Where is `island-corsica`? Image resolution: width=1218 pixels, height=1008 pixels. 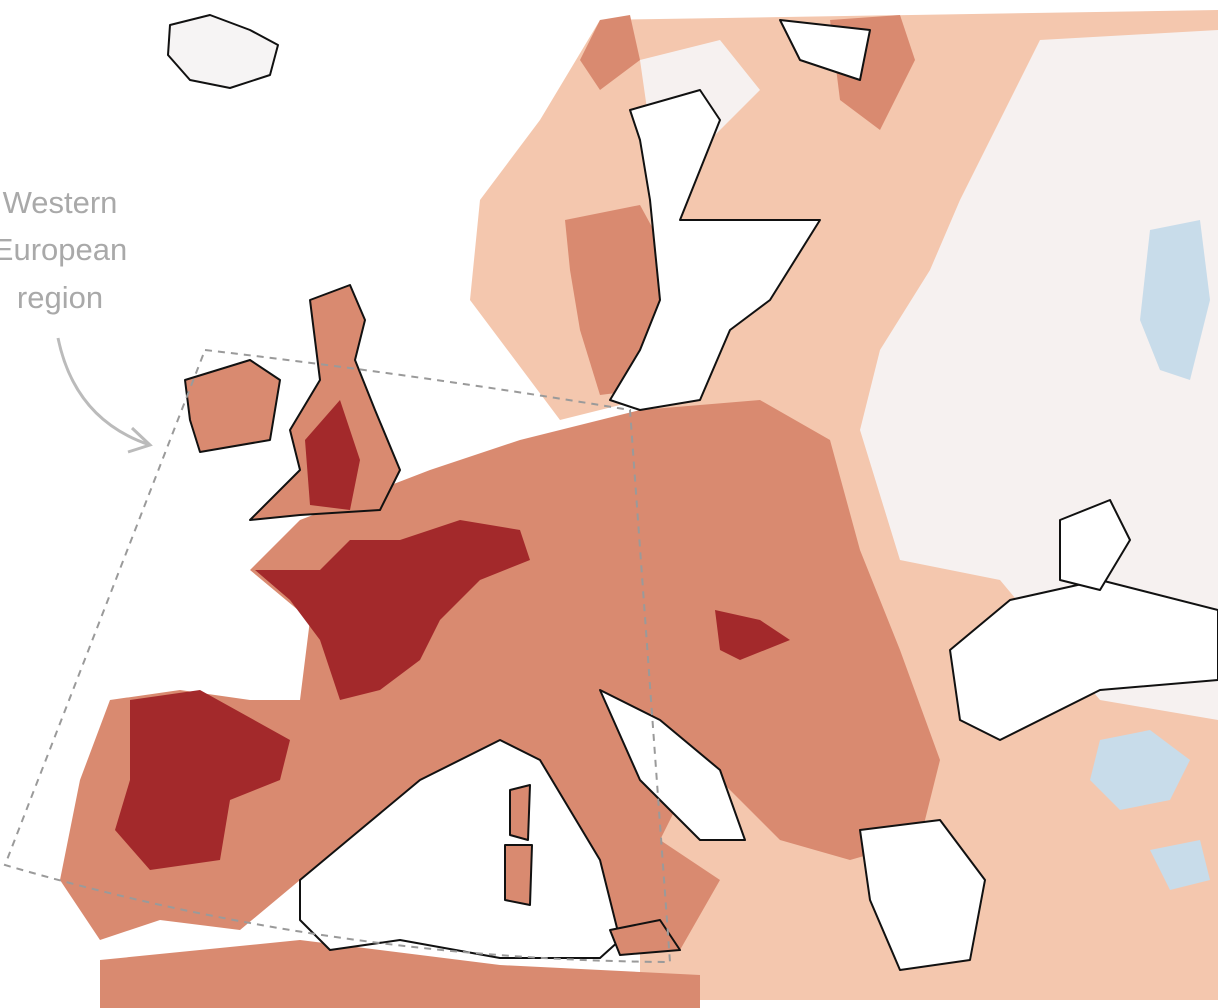 island-corsica is located at coordinates (520, 812).